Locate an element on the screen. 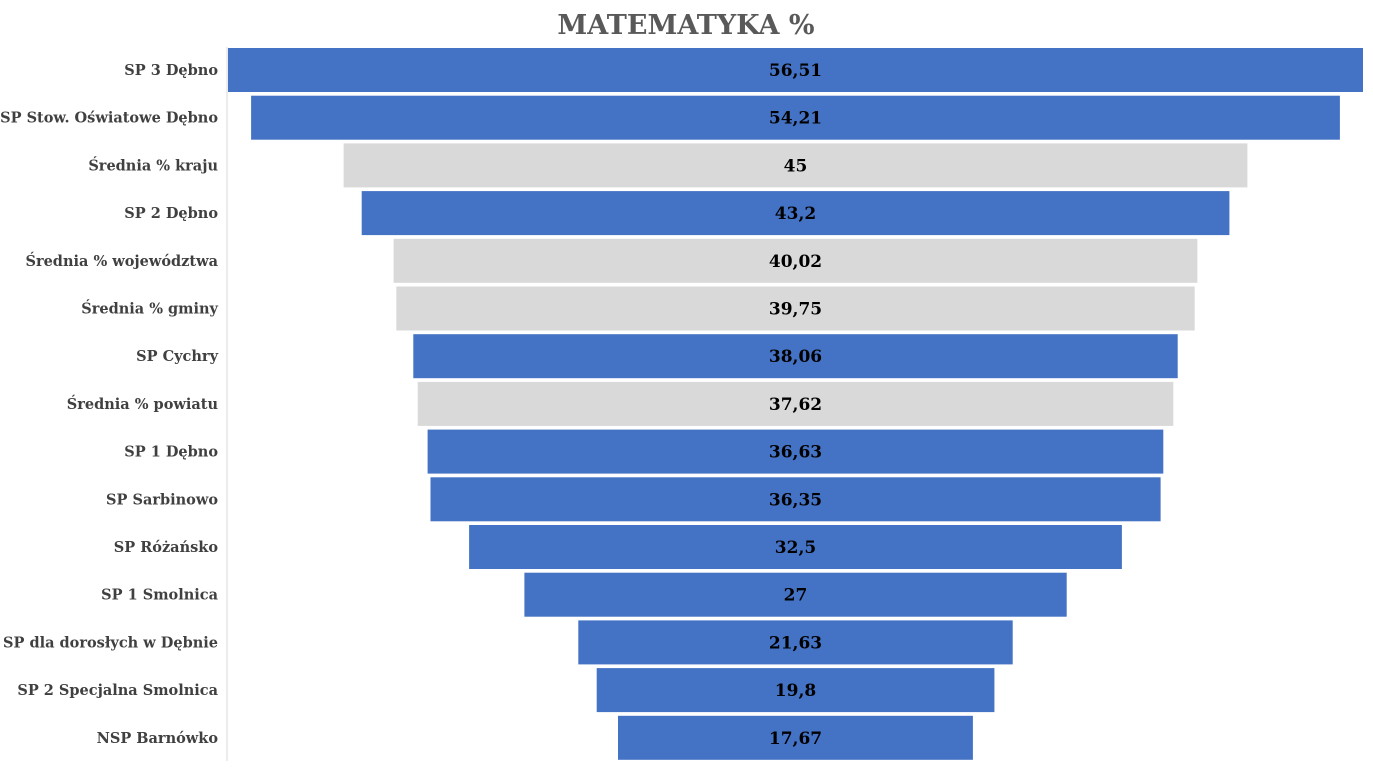  value-label: 32,5 is located at coordinates (795, 548).